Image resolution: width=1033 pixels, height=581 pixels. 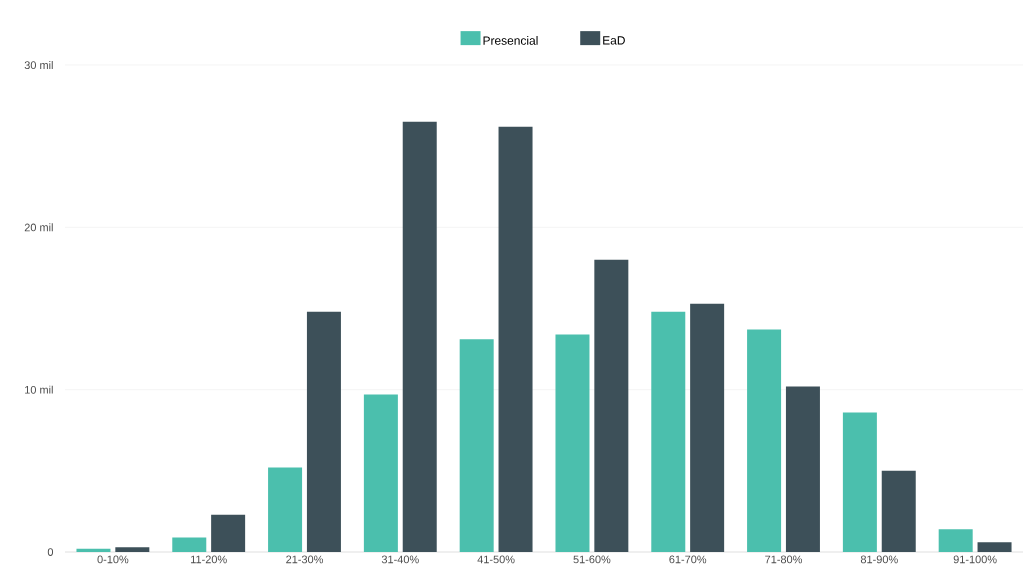 I want to click on x-tick-label: 11-20%, so click(x=209, y=559).